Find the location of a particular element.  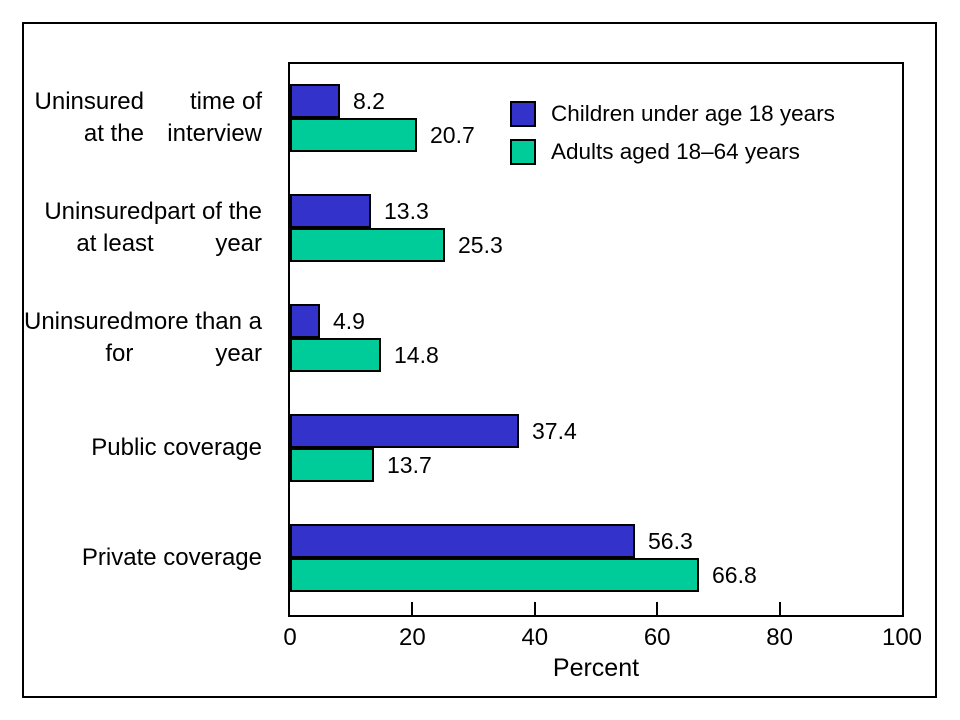

x-axis-tick-label: 60 is located at coordinates (657, 637).